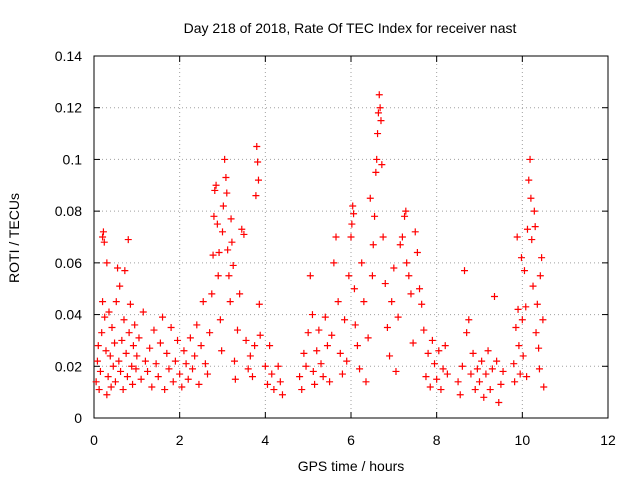  What do you see at coordinates (14, 238) in the screenshot?
I see `y-axis-label: ROTI / TECUs` at bounding box center [14, 238].